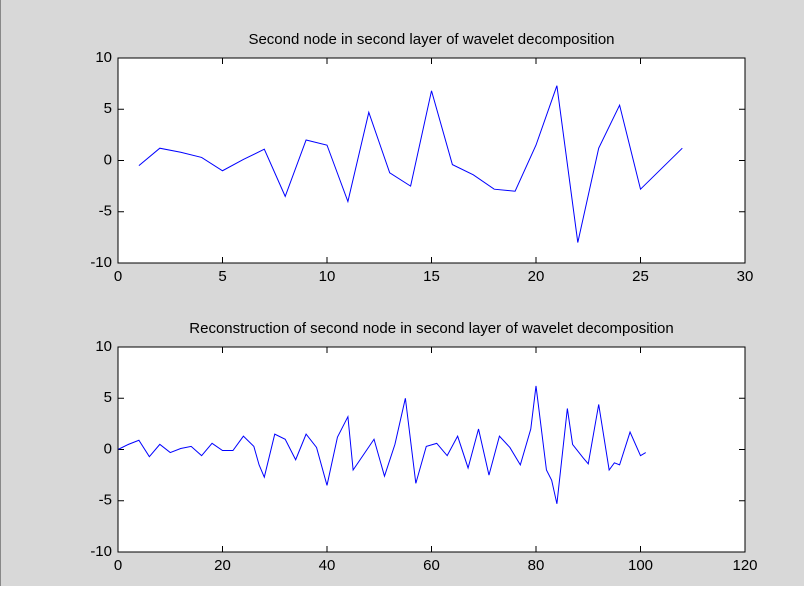  I want to click on x-tick-label: 25, so click(640, 276).